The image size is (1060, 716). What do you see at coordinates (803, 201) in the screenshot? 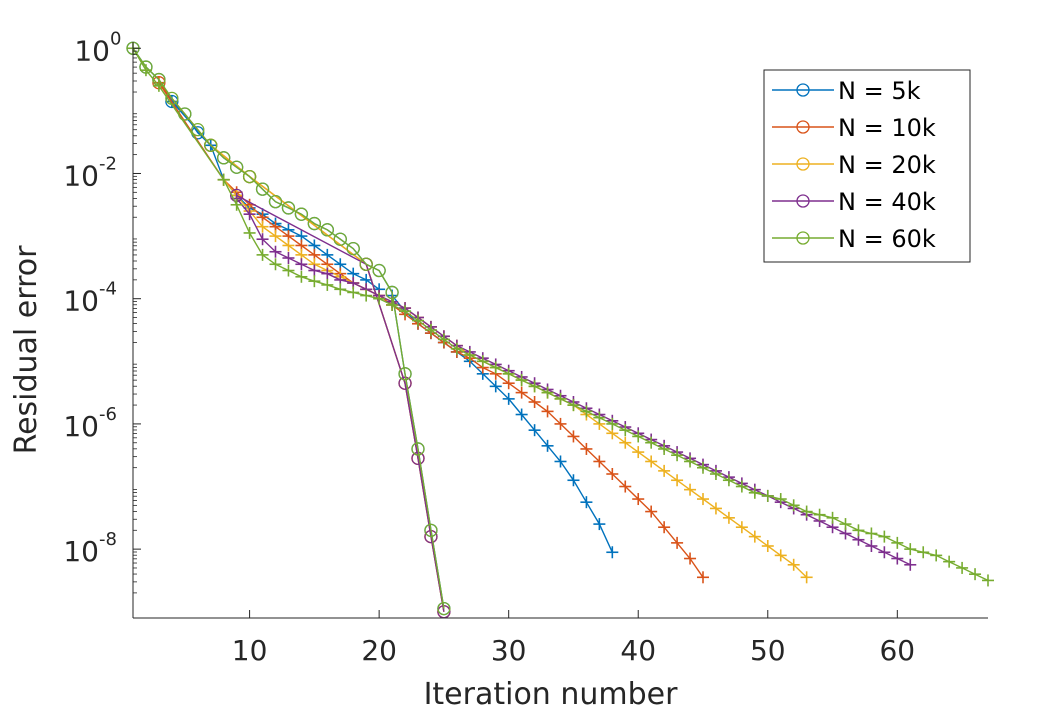
I see `legend-marker` at bounding box center [803, 201].